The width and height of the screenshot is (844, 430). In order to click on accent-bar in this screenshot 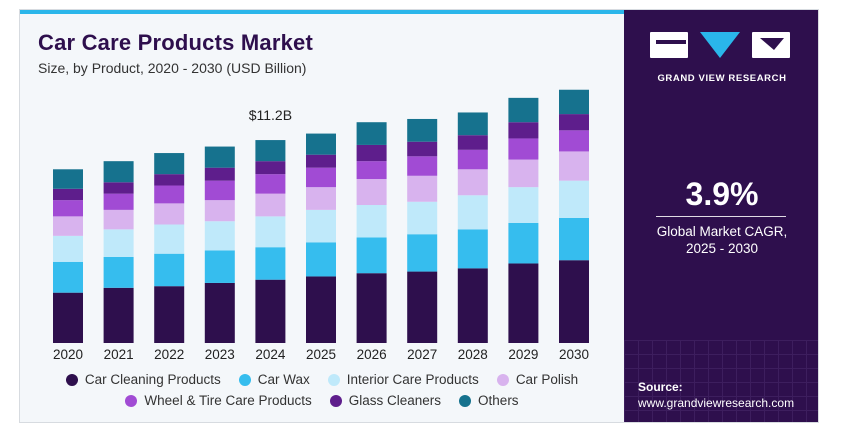, I will do `click(322, 12)`.